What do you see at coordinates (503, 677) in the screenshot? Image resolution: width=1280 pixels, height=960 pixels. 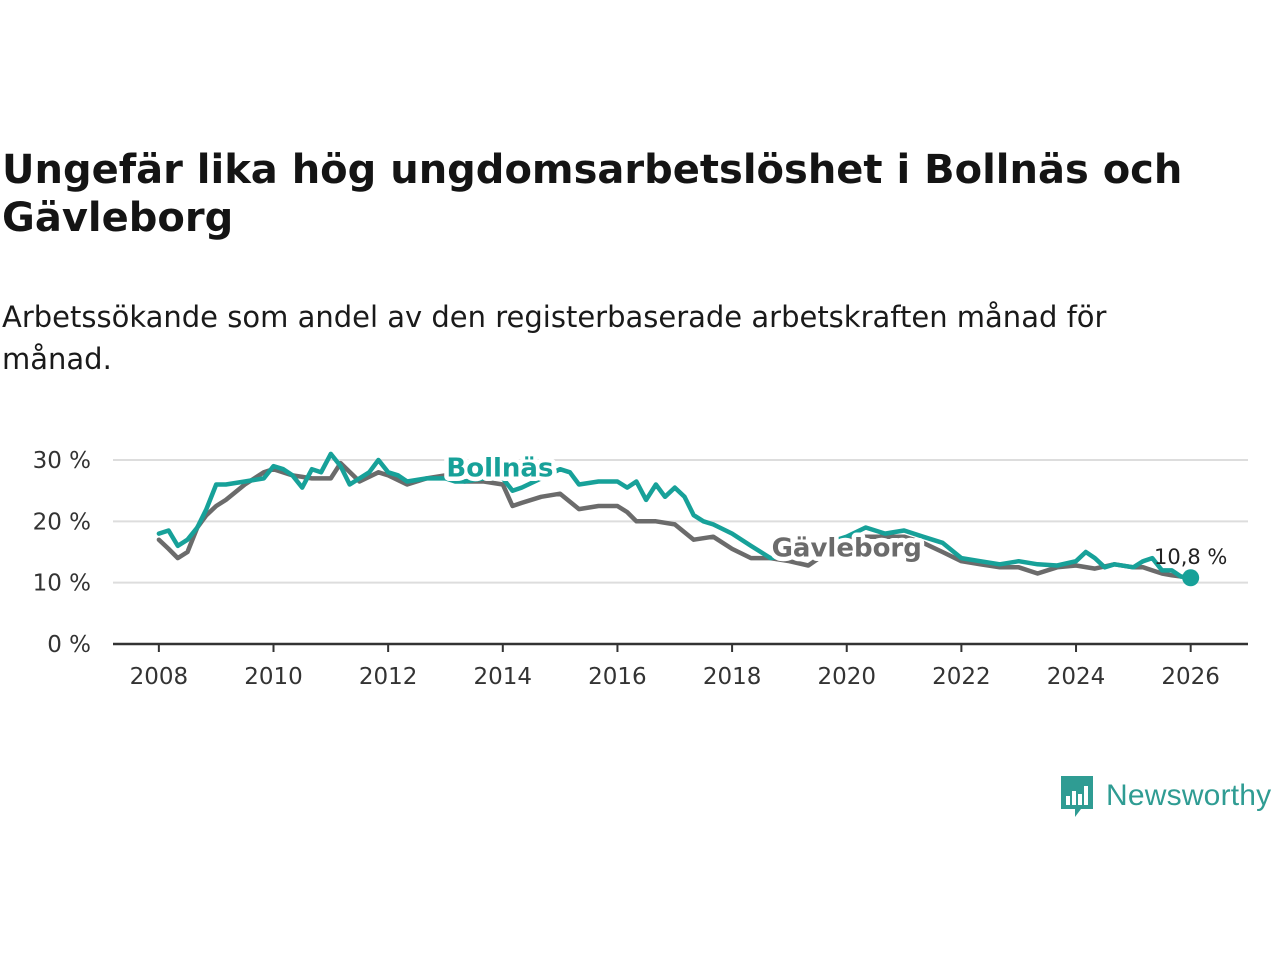 I see `x-tick-label: 2014` at bounding box center [503, 677].